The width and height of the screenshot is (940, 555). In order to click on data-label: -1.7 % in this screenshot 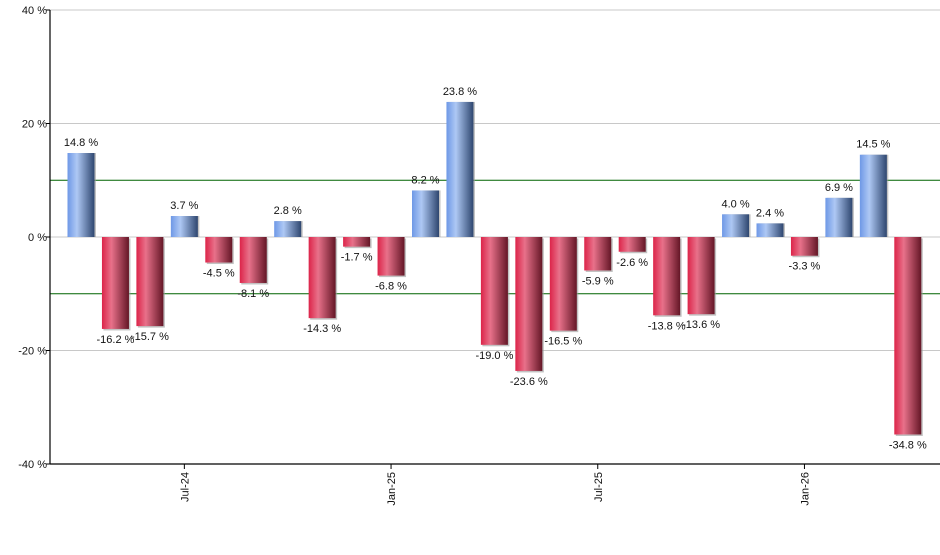, I will do `click(357, 258)`.